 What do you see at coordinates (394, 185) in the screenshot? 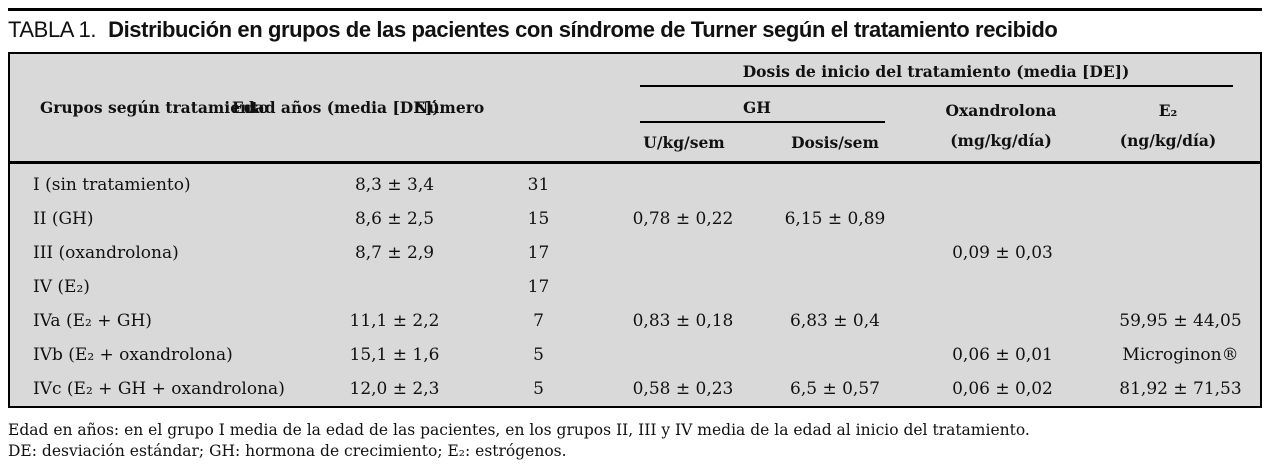
I see `age-cell: 8,3 ± 3,4` at bounding box center [394, 185].